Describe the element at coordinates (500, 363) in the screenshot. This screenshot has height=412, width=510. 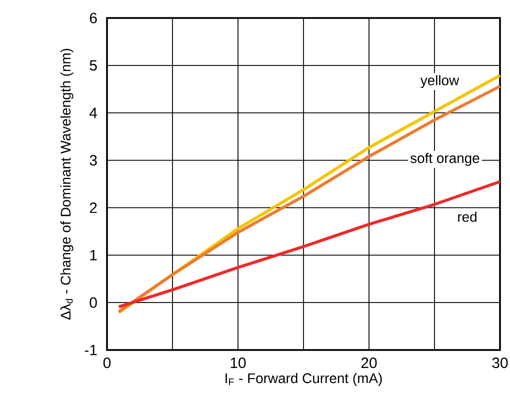
I see `x-tick-label: 30` at that location.